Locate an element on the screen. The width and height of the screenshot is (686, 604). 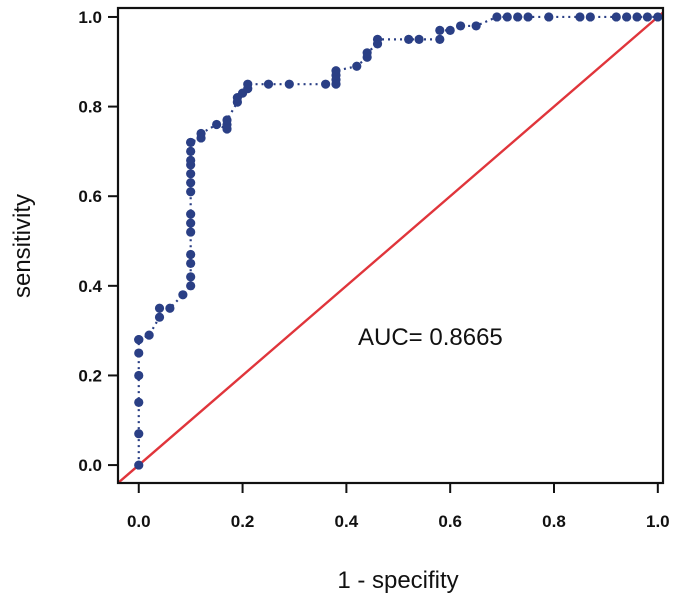
y-axis: 0.0 0.2 0.4 0.6 0.8 1.0 is located at coordinates (98, 241).